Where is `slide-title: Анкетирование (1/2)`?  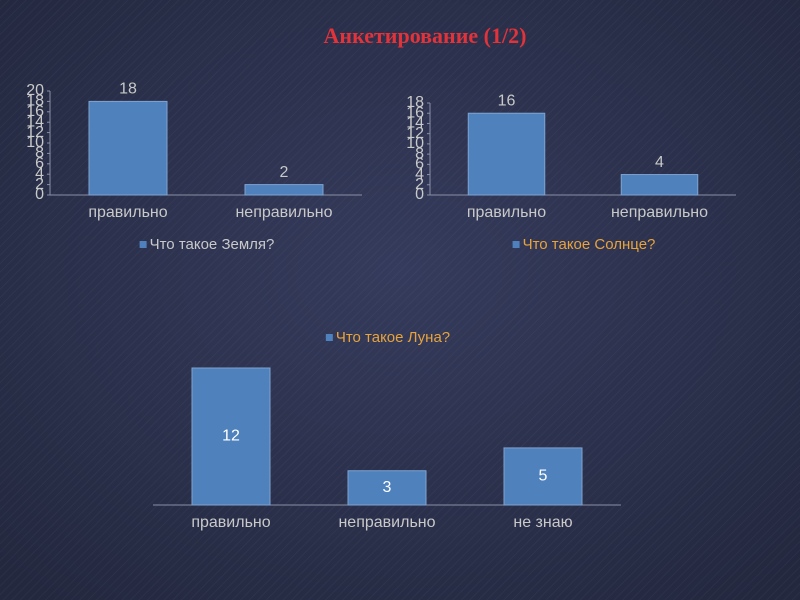 slide-title: Анкетирование (1/2) is located at coordinates (425, 35).